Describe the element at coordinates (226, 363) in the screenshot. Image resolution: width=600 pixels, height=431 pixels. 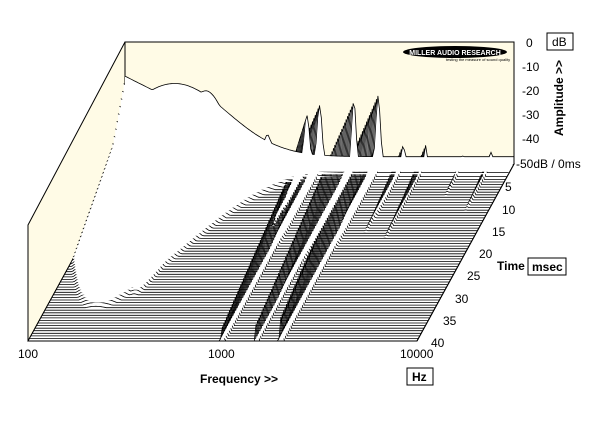
I see `frequency-axis: 100 1000 10000 Frequency >> Hz` at that location.